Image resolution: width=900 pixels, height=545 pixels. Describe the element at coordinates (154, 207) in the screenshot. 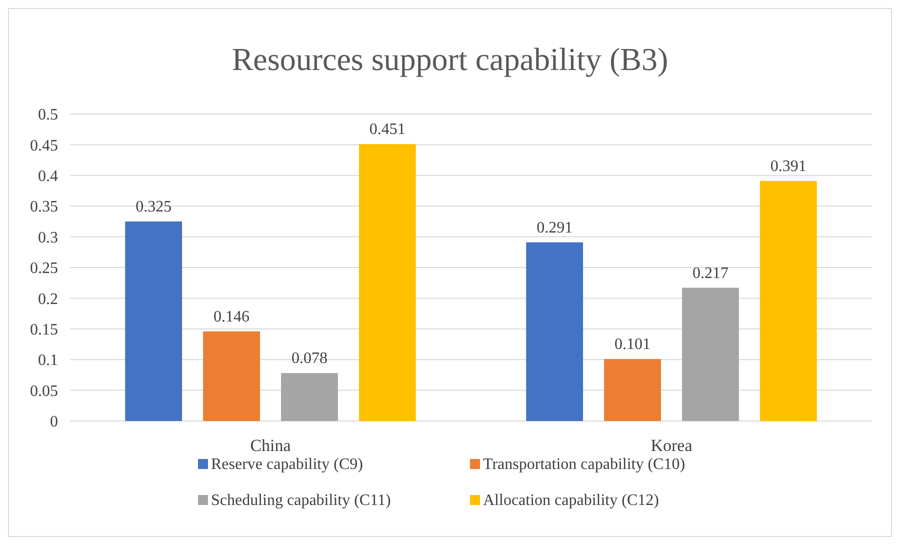

I see `data-label: 0.325` at that location.